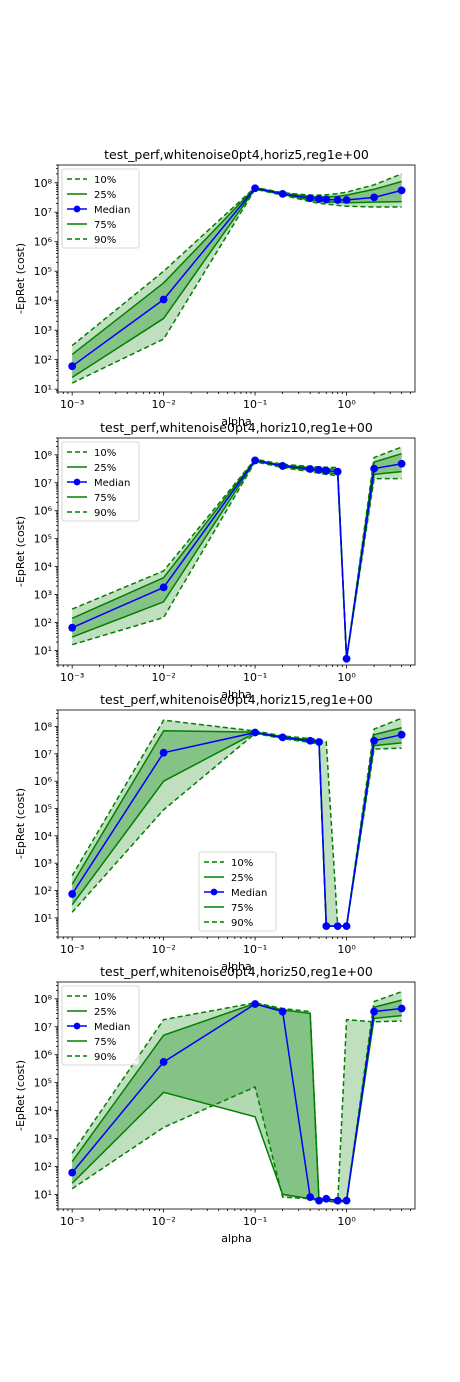 This screenshot has height=1382, width=460. Describe the element at coordinates (236, 154) in the screenshot. I see `chart-title: test_perf,whitenoise0pt4,horiz5,reg1e+00` at that location.